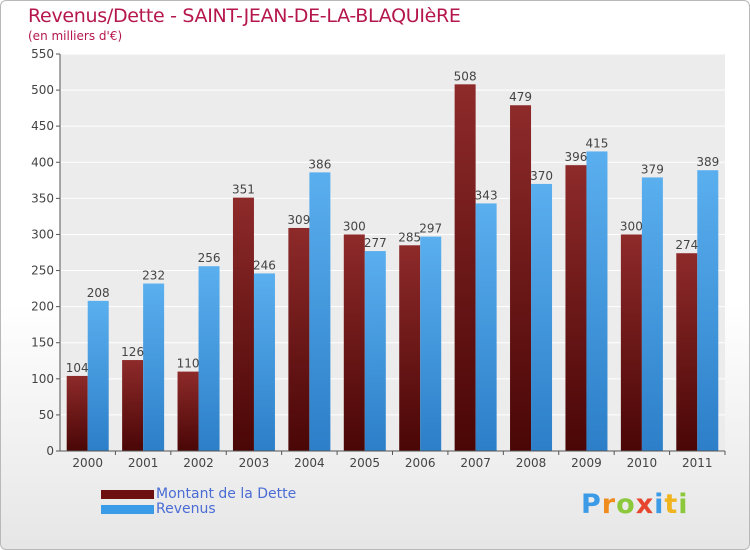 The width and height of the screenshot is (750, 550). Describe the element at coordinates (198, 463) in the screenshot. I see `x-tick-label: 2002` at that location.